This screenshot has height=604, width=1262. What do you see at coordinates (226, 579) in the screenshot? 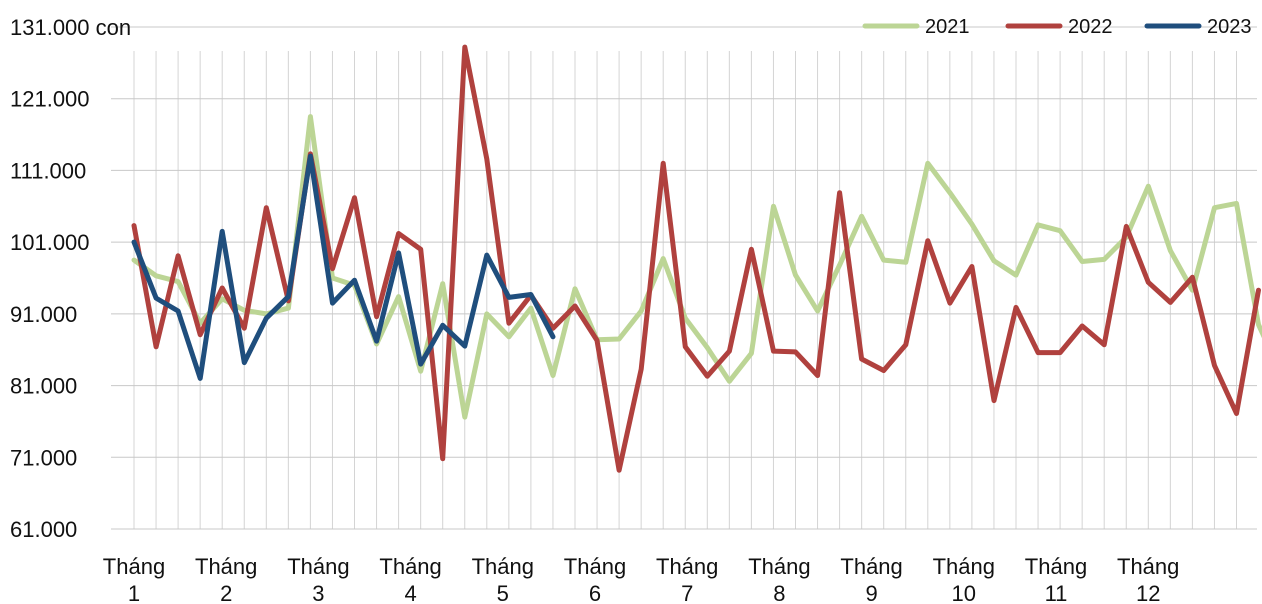
I see `x-category-label: Tháng 2` at bounding box center [226, 579].